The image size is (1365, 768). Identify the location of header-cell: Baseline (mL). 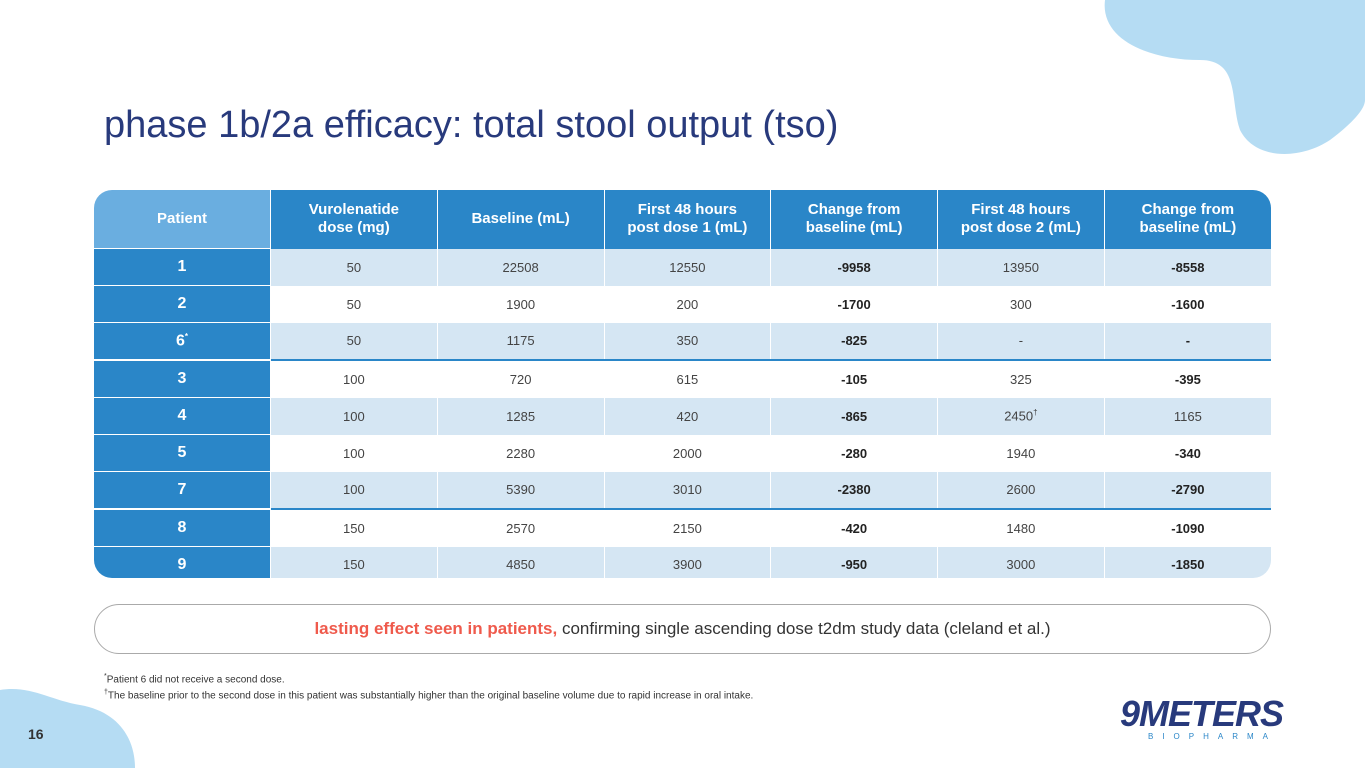
(520, 219).